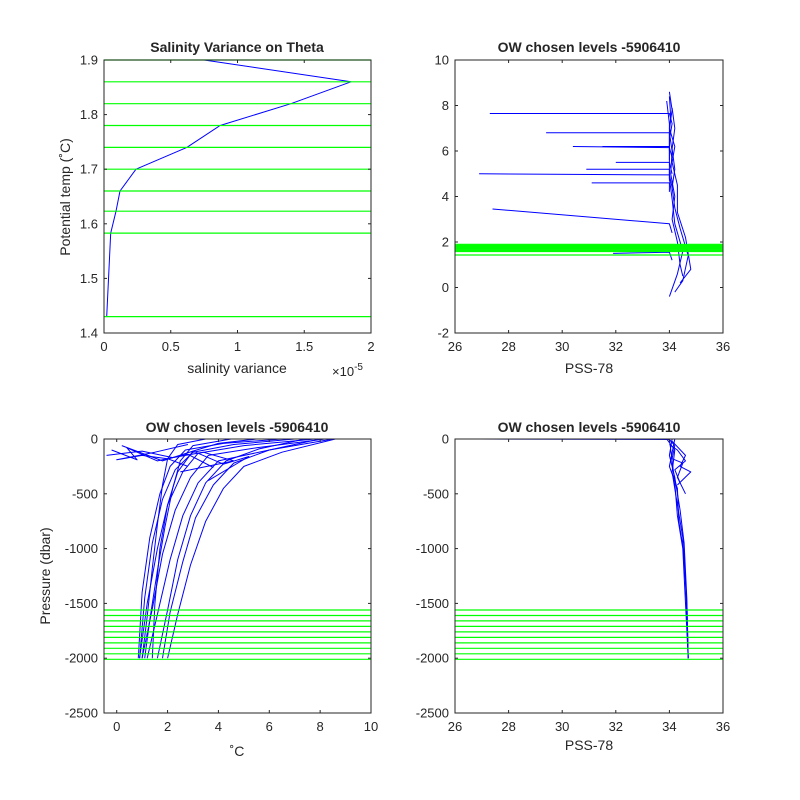  I want to click on y-ticks: -2 0 2 4 6 8 10, so click(579, 197).